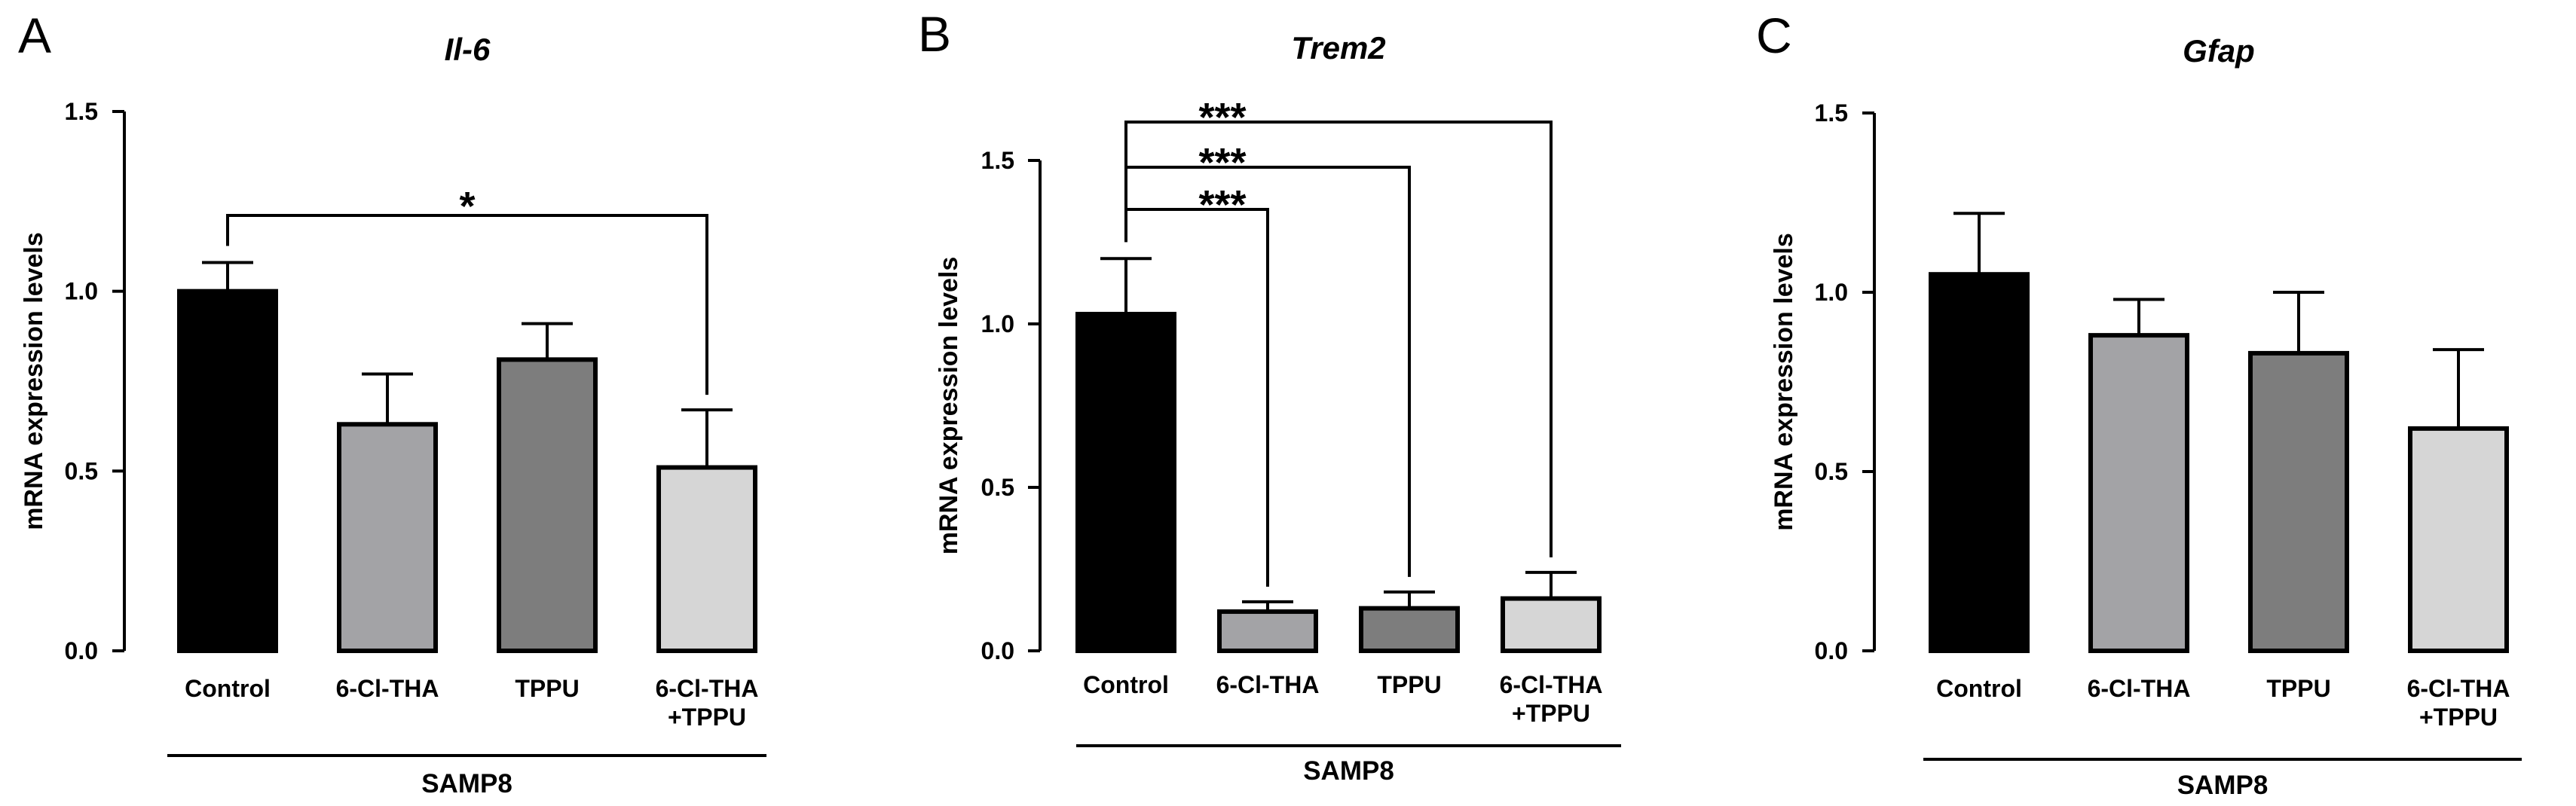  Describe the element at coordinates (935, 34) in the screenshot. I see `panel-letter: B` at that location.